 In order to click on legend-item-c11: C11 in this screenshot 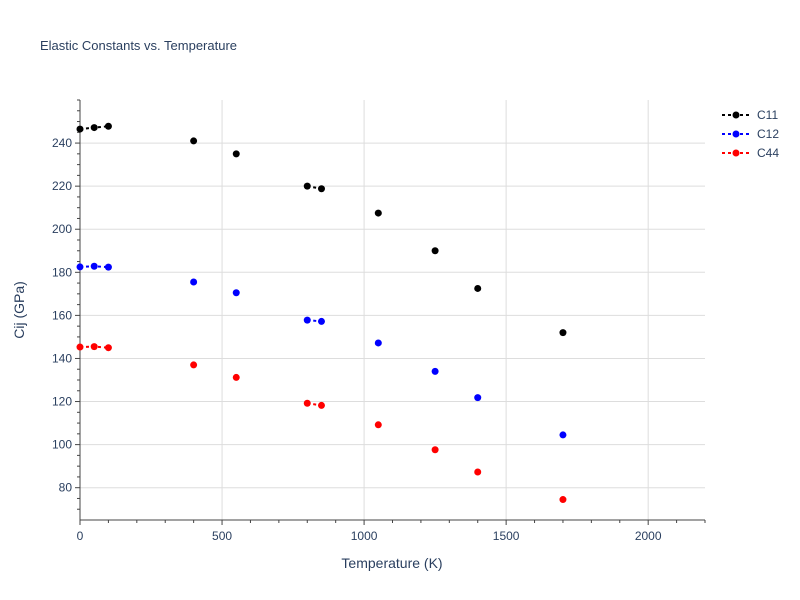, I will do `click(750, 115)`.